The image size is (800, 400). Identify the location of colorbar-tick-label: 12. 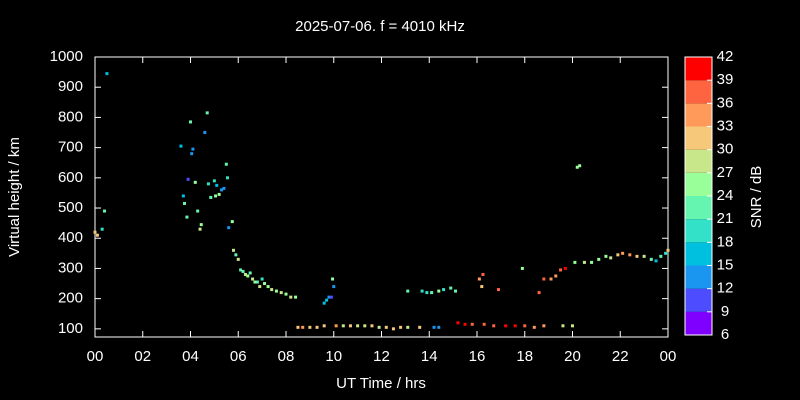
(725, 288).